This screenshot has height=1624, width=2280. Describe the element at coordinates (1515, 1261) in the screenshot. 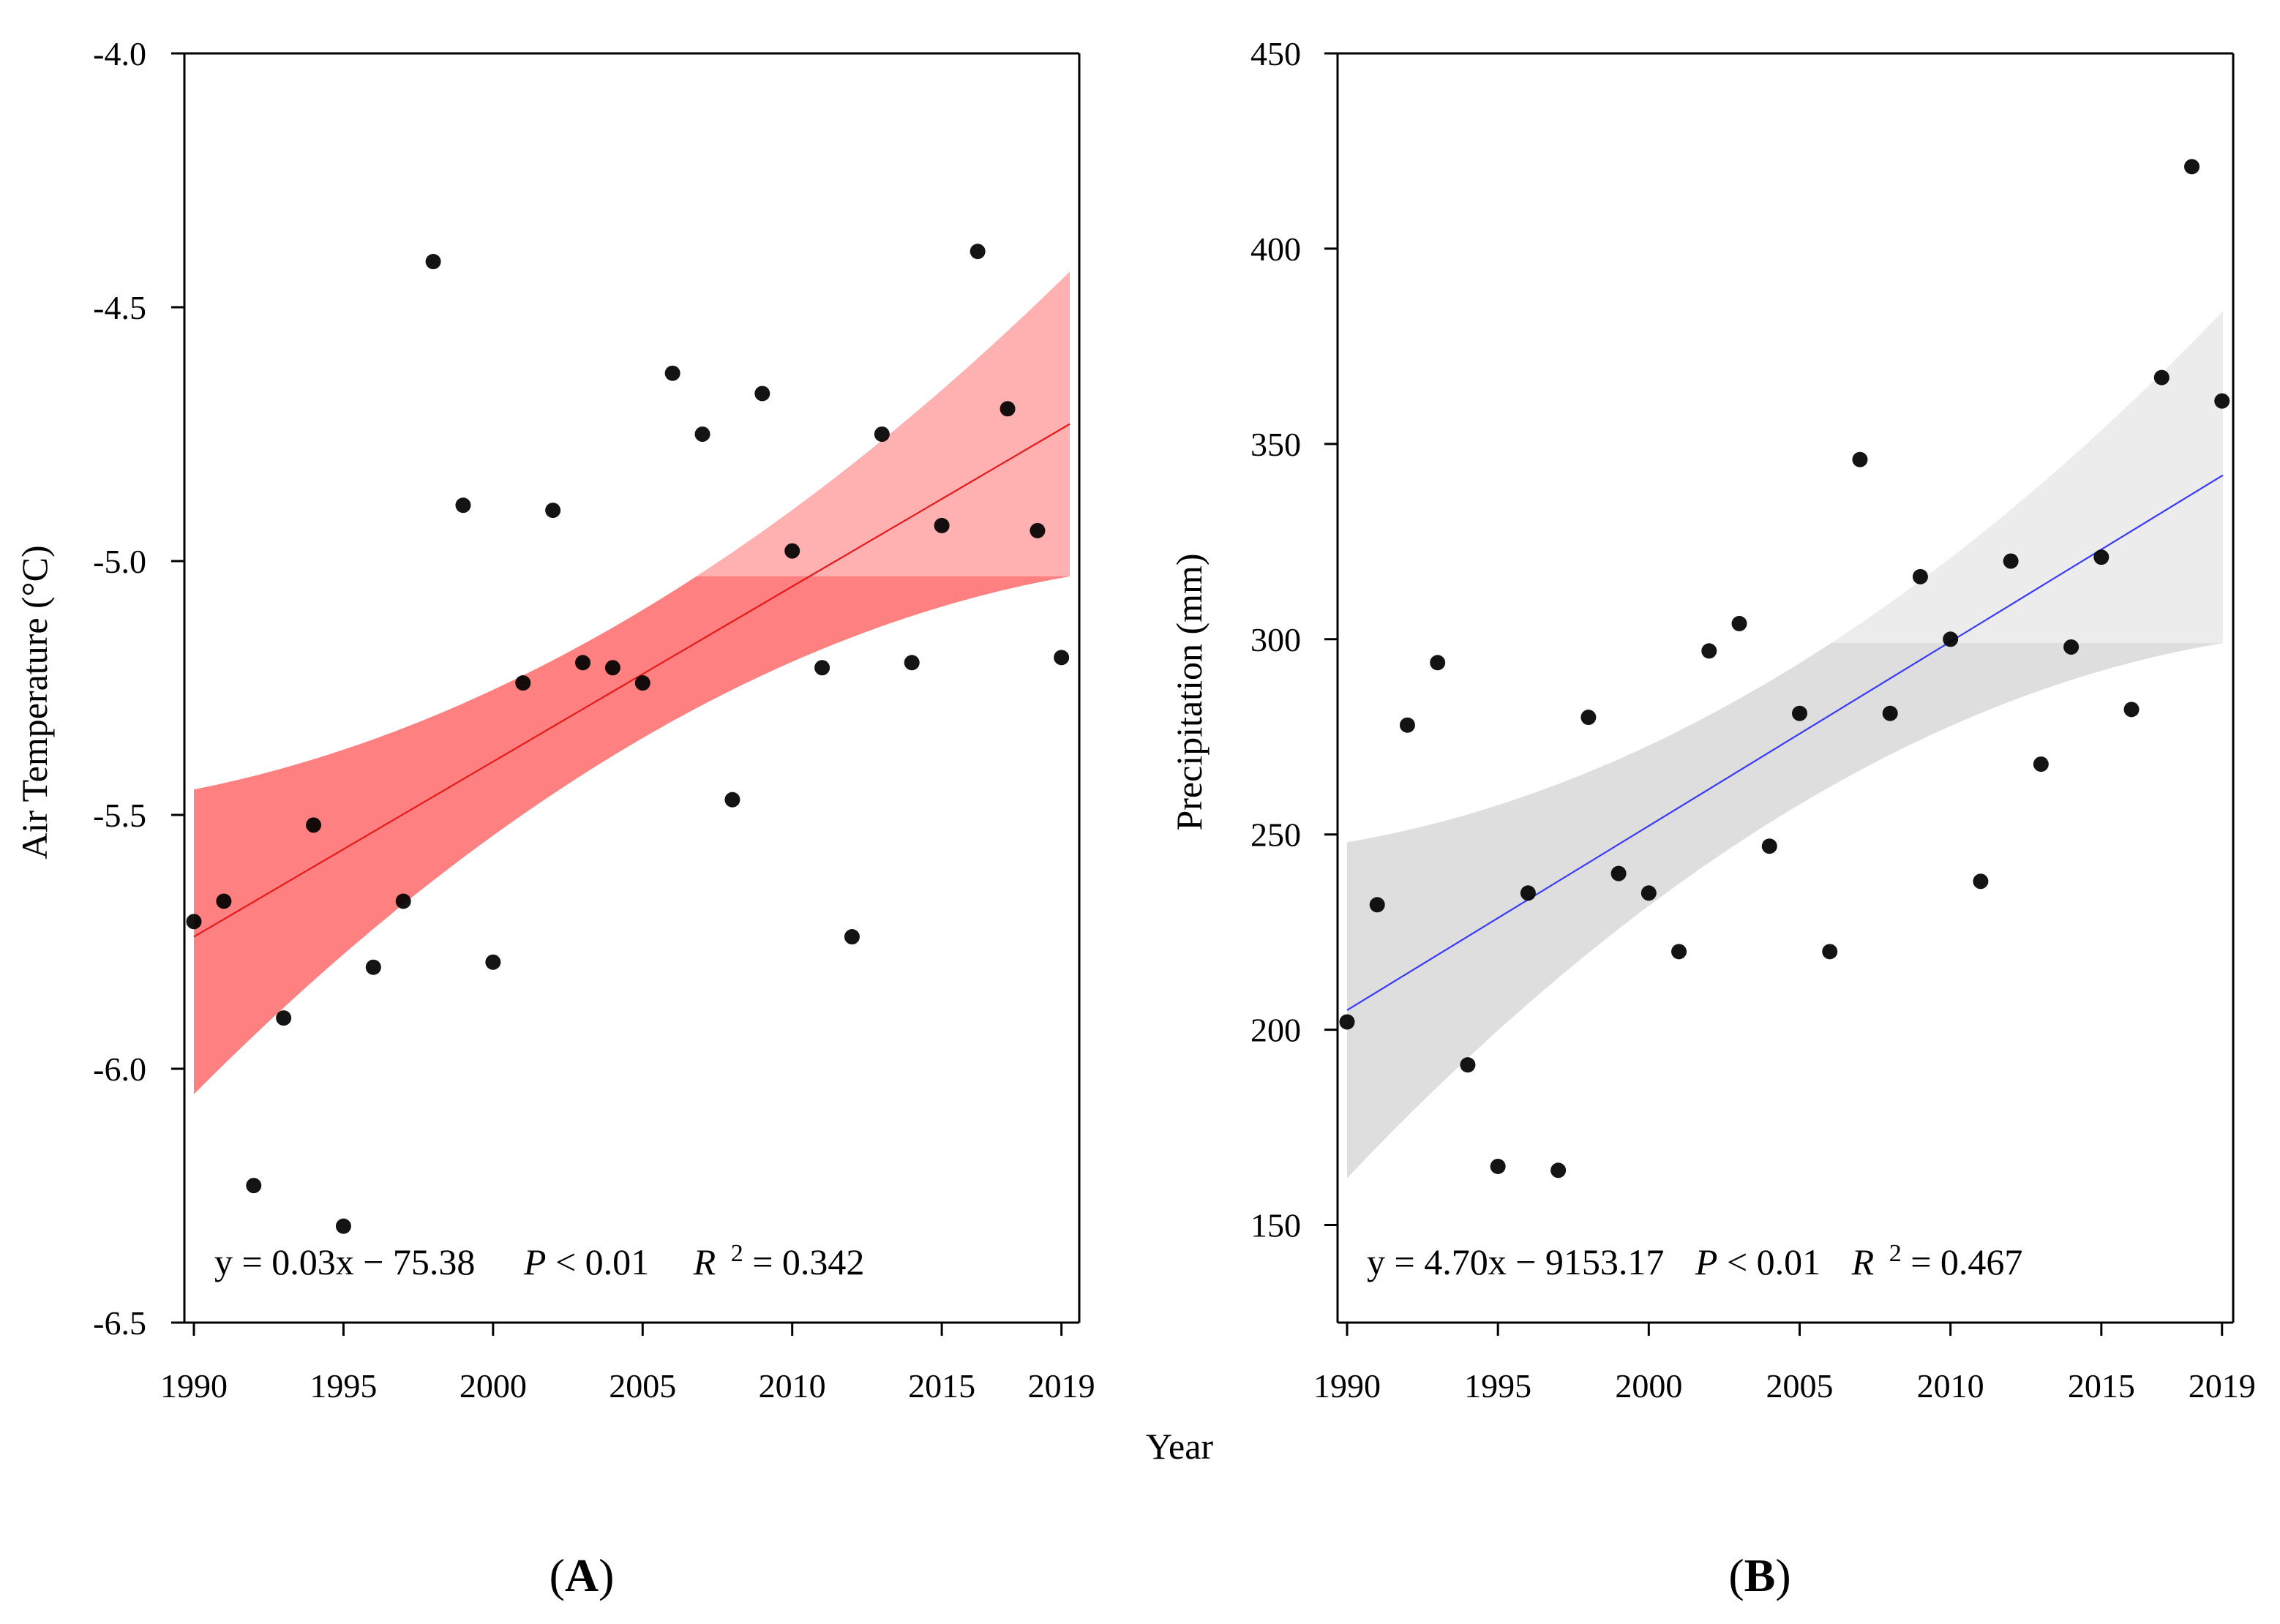

I see `equation-b-lhs: y = 4.70x − 9153.17` at that location.